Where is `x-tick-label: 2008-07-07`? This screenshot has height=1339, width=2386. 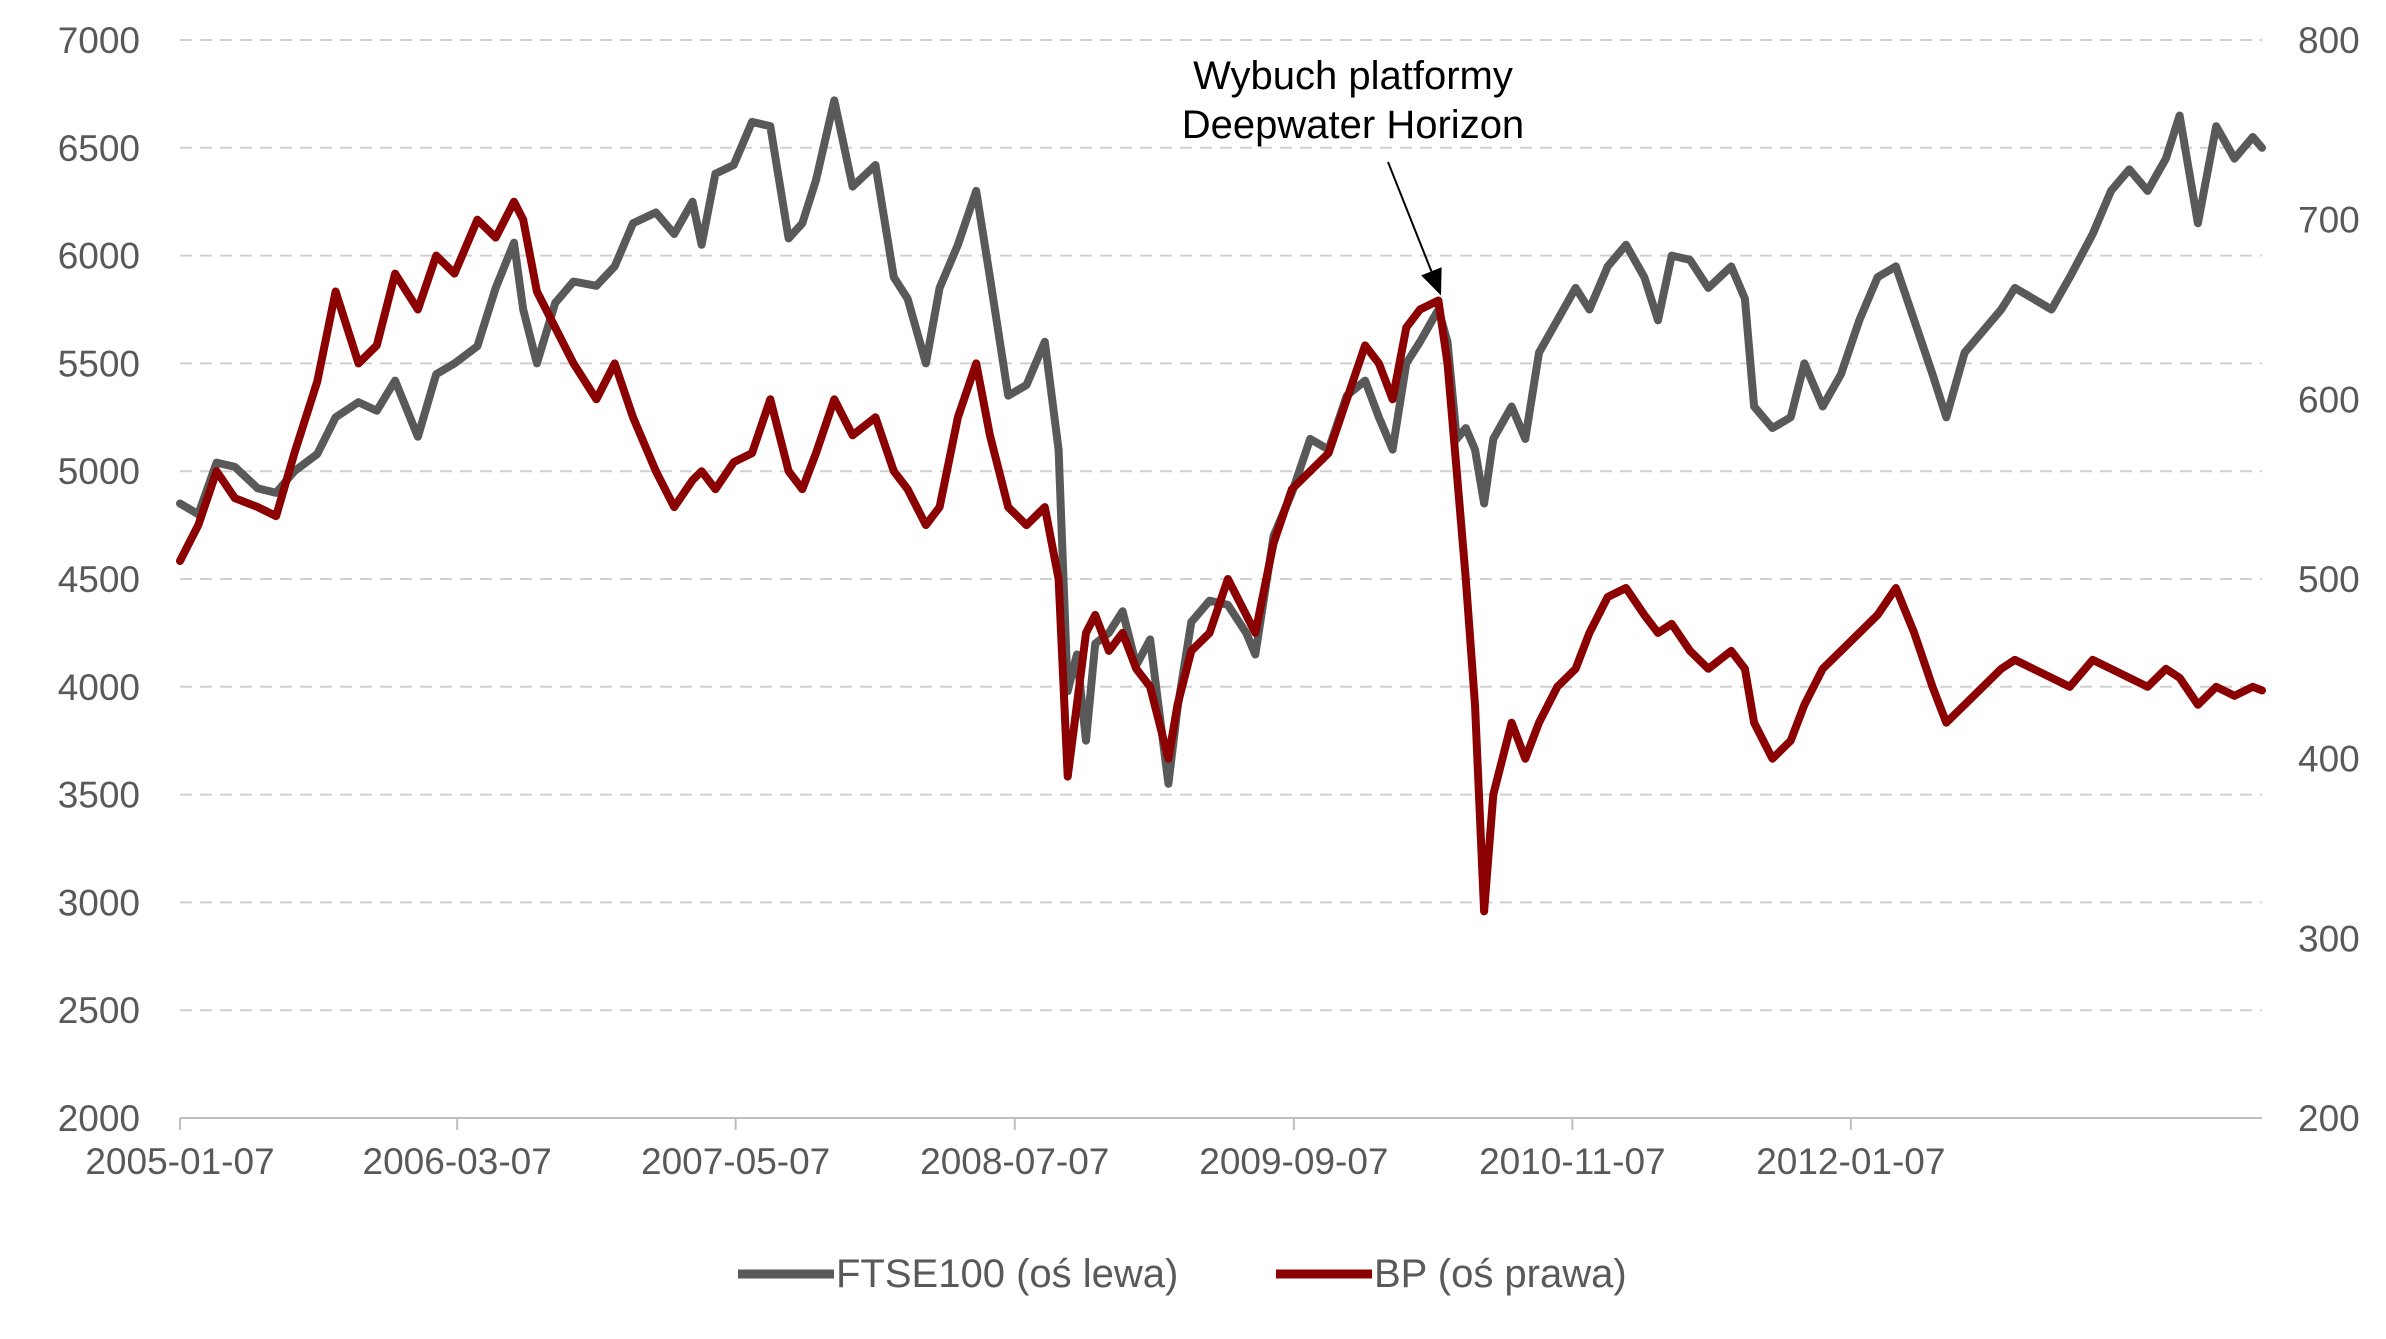 x-tick-label: 2008-07-07 is located at coordinates (1014, 1161).